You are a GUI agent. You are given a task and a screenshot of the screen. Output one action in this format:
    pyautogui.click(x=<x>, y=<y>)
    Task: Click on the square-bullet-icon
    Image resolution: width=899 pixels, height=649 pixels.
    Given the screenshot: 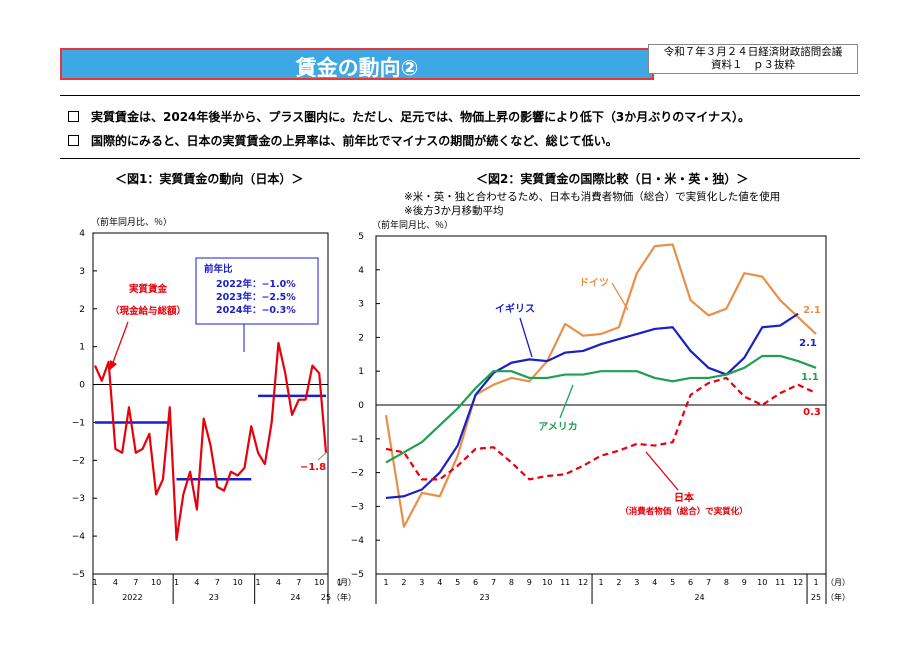 What is the action you would take?
    pyautogui.click(x=73, y=116)
    